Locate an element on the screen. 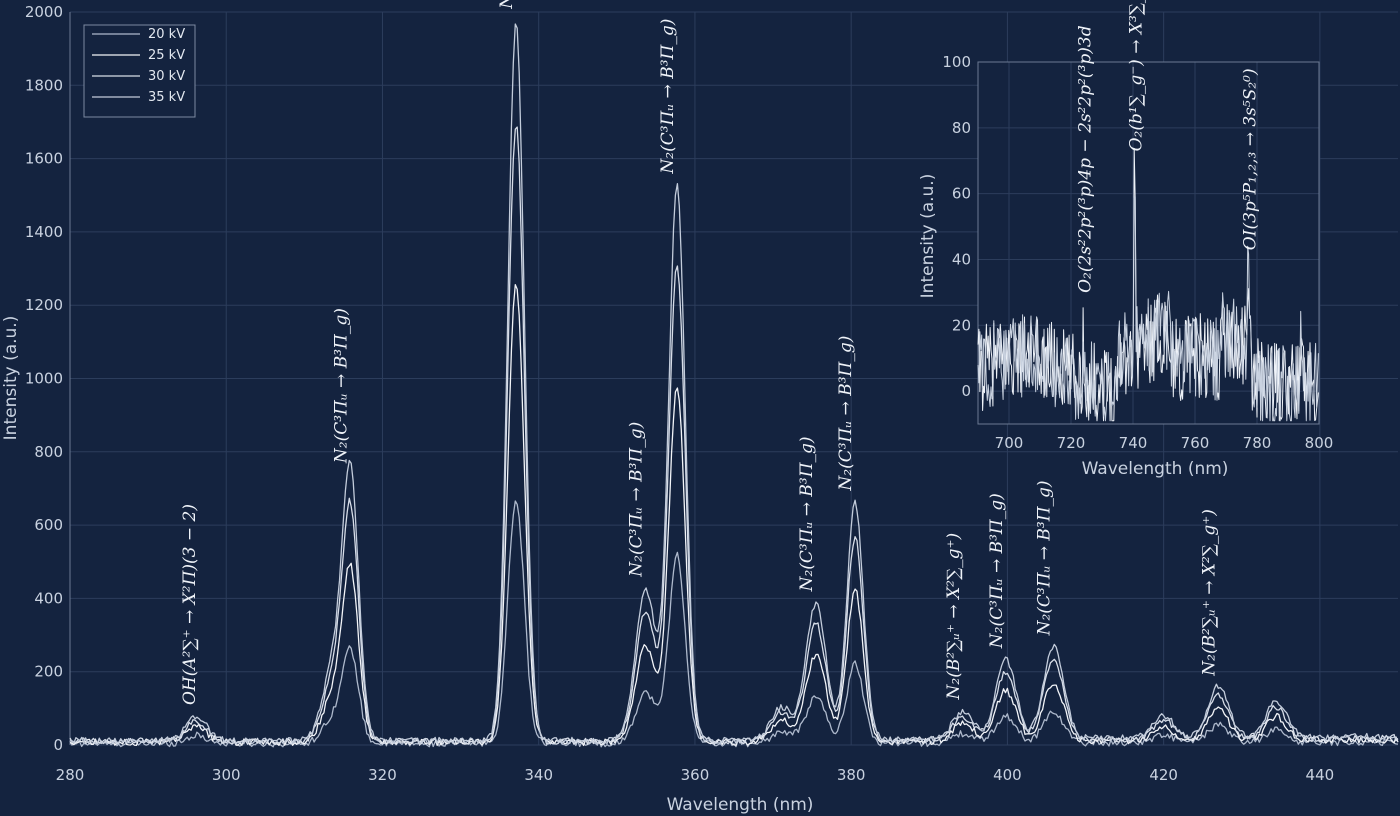 Image resolution: width=1400 pixels, height=816 pixels. legend-entry: 20 kV is located at coordinates (166, 34).